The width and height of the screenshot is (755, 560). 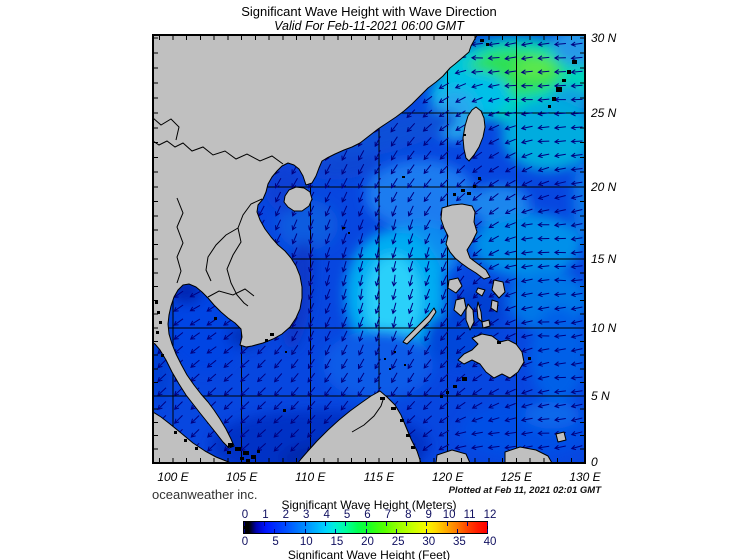 I want to click on legend-meters-tick: 4, so click(x=326, y=515).